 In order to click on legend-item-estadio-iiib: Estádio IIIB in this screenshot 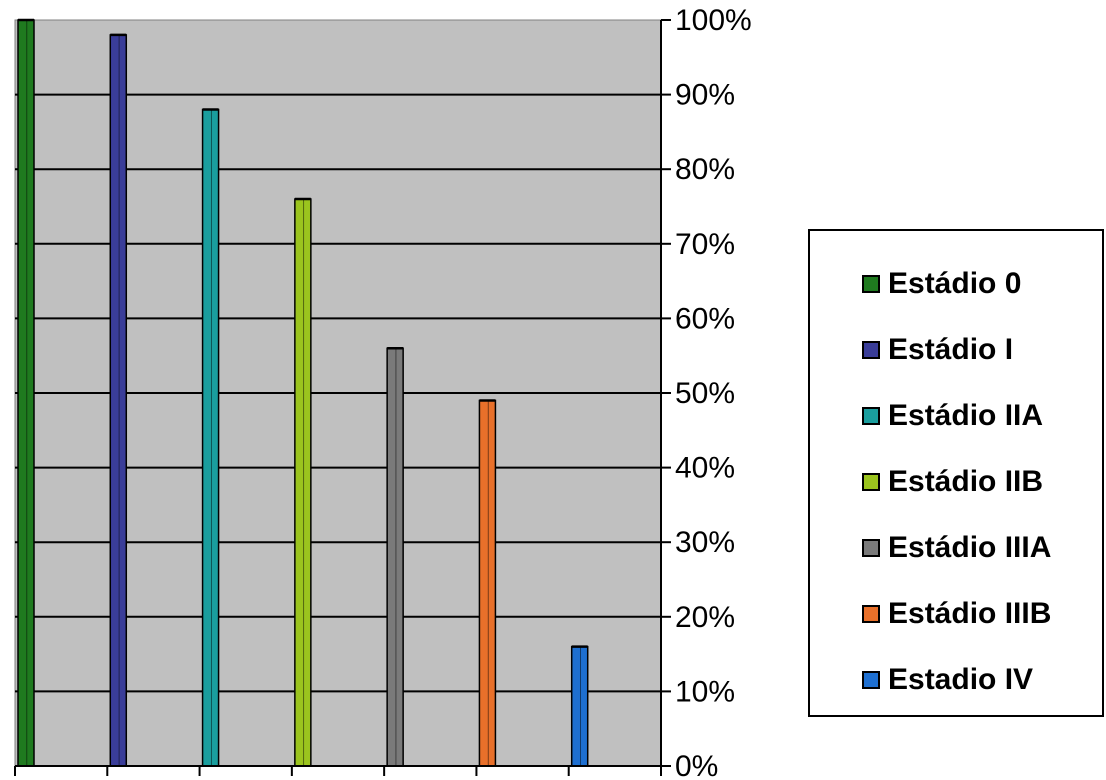, I will do `click(956, 614)`.